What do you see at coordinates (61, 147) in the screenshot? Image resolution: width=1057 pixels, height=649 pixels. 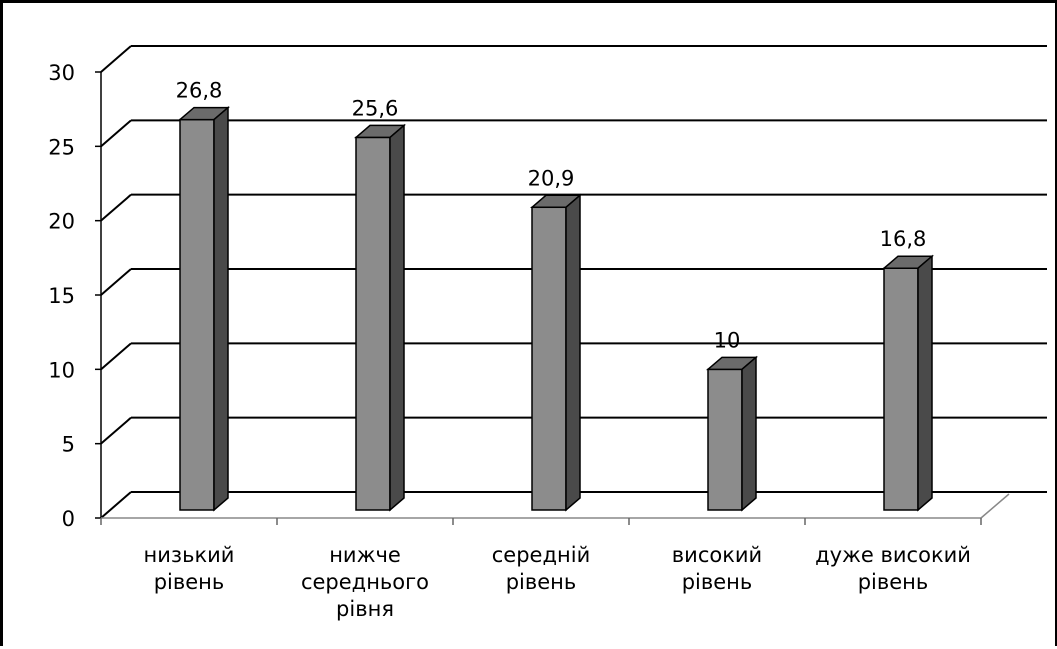 I see `y-tick-label: 25` at bounding box center [61, 147].